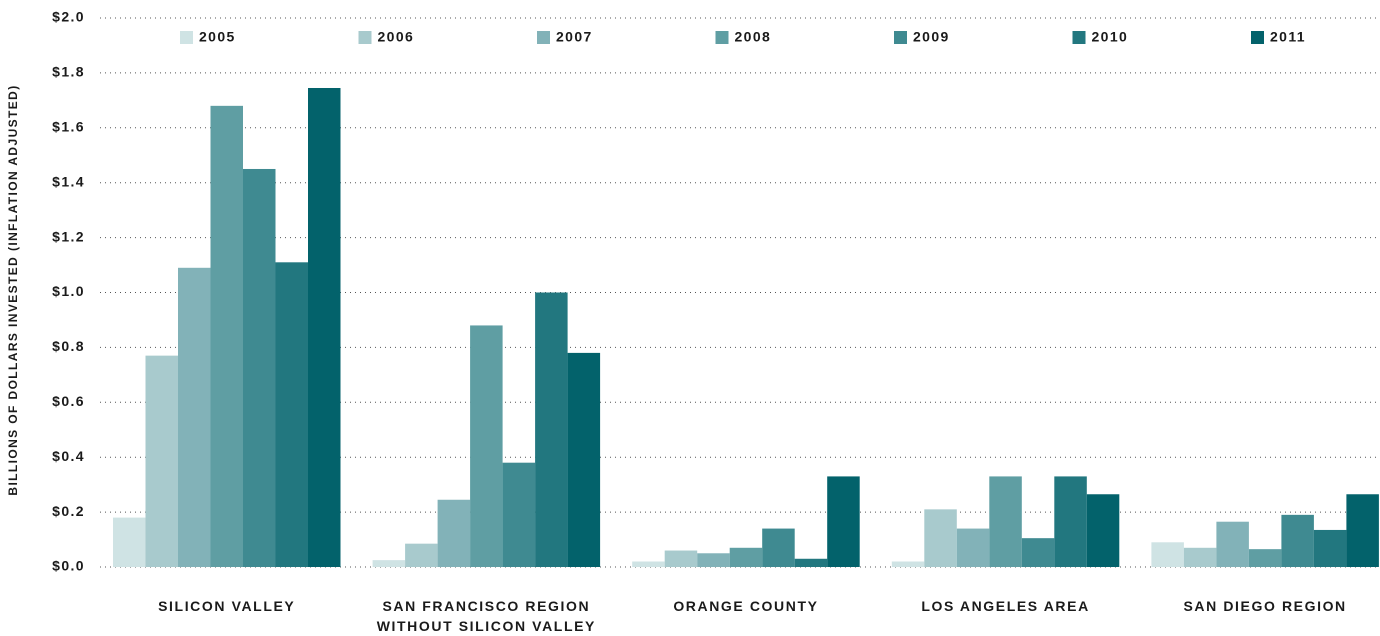  Describe the element at coordinates (746, 606) in the screenshot. I see `x-tick-label: ORANGE COUNTY` at that location.